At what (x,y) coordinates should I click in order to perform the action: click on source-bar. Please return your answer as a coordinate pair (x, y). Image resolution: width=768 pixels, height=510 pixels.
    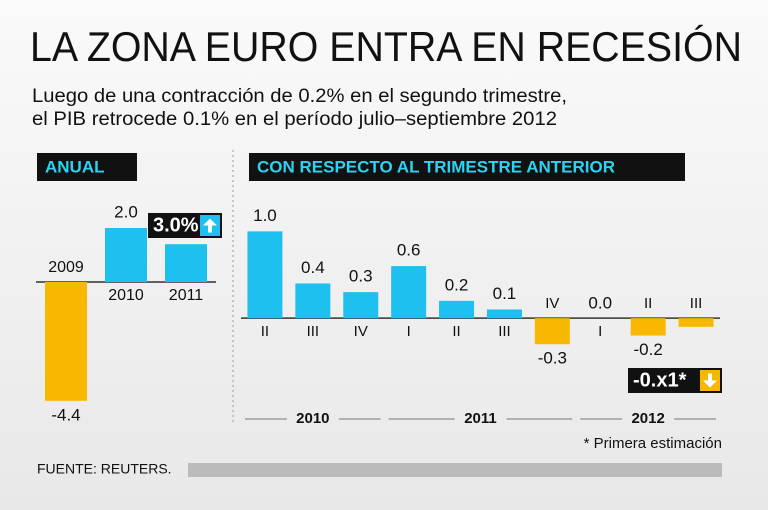
    Looking at the image, I should click on (455, 470).